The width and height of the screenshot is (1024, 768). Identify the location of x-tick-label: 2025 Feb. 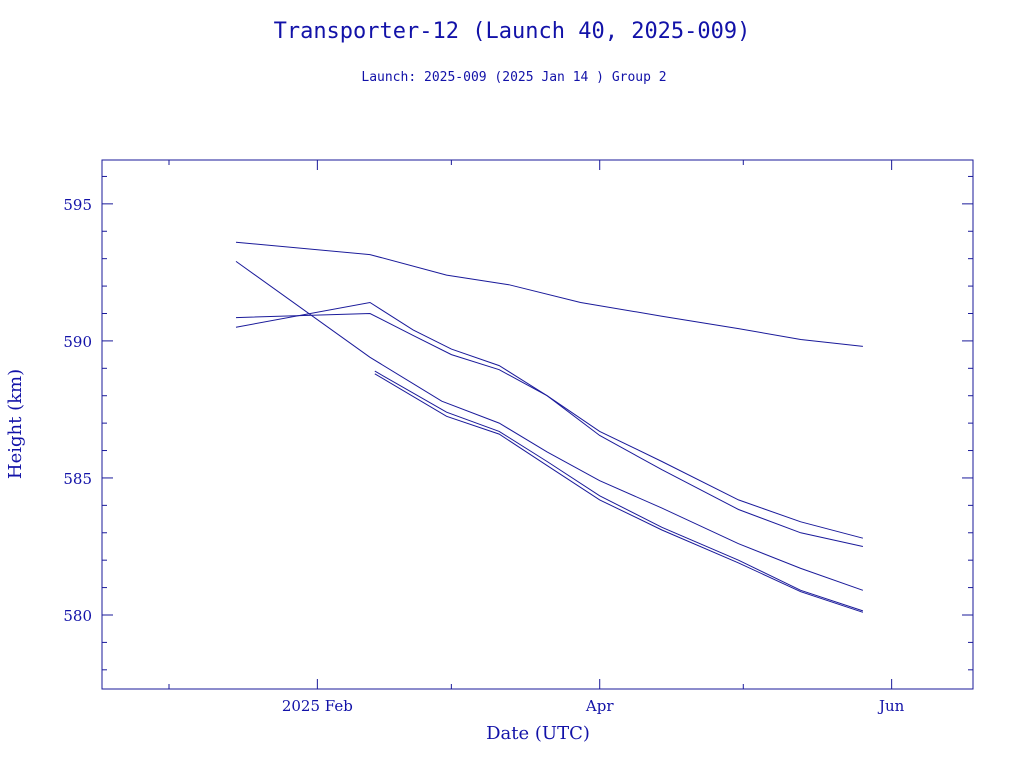
(317, 706).